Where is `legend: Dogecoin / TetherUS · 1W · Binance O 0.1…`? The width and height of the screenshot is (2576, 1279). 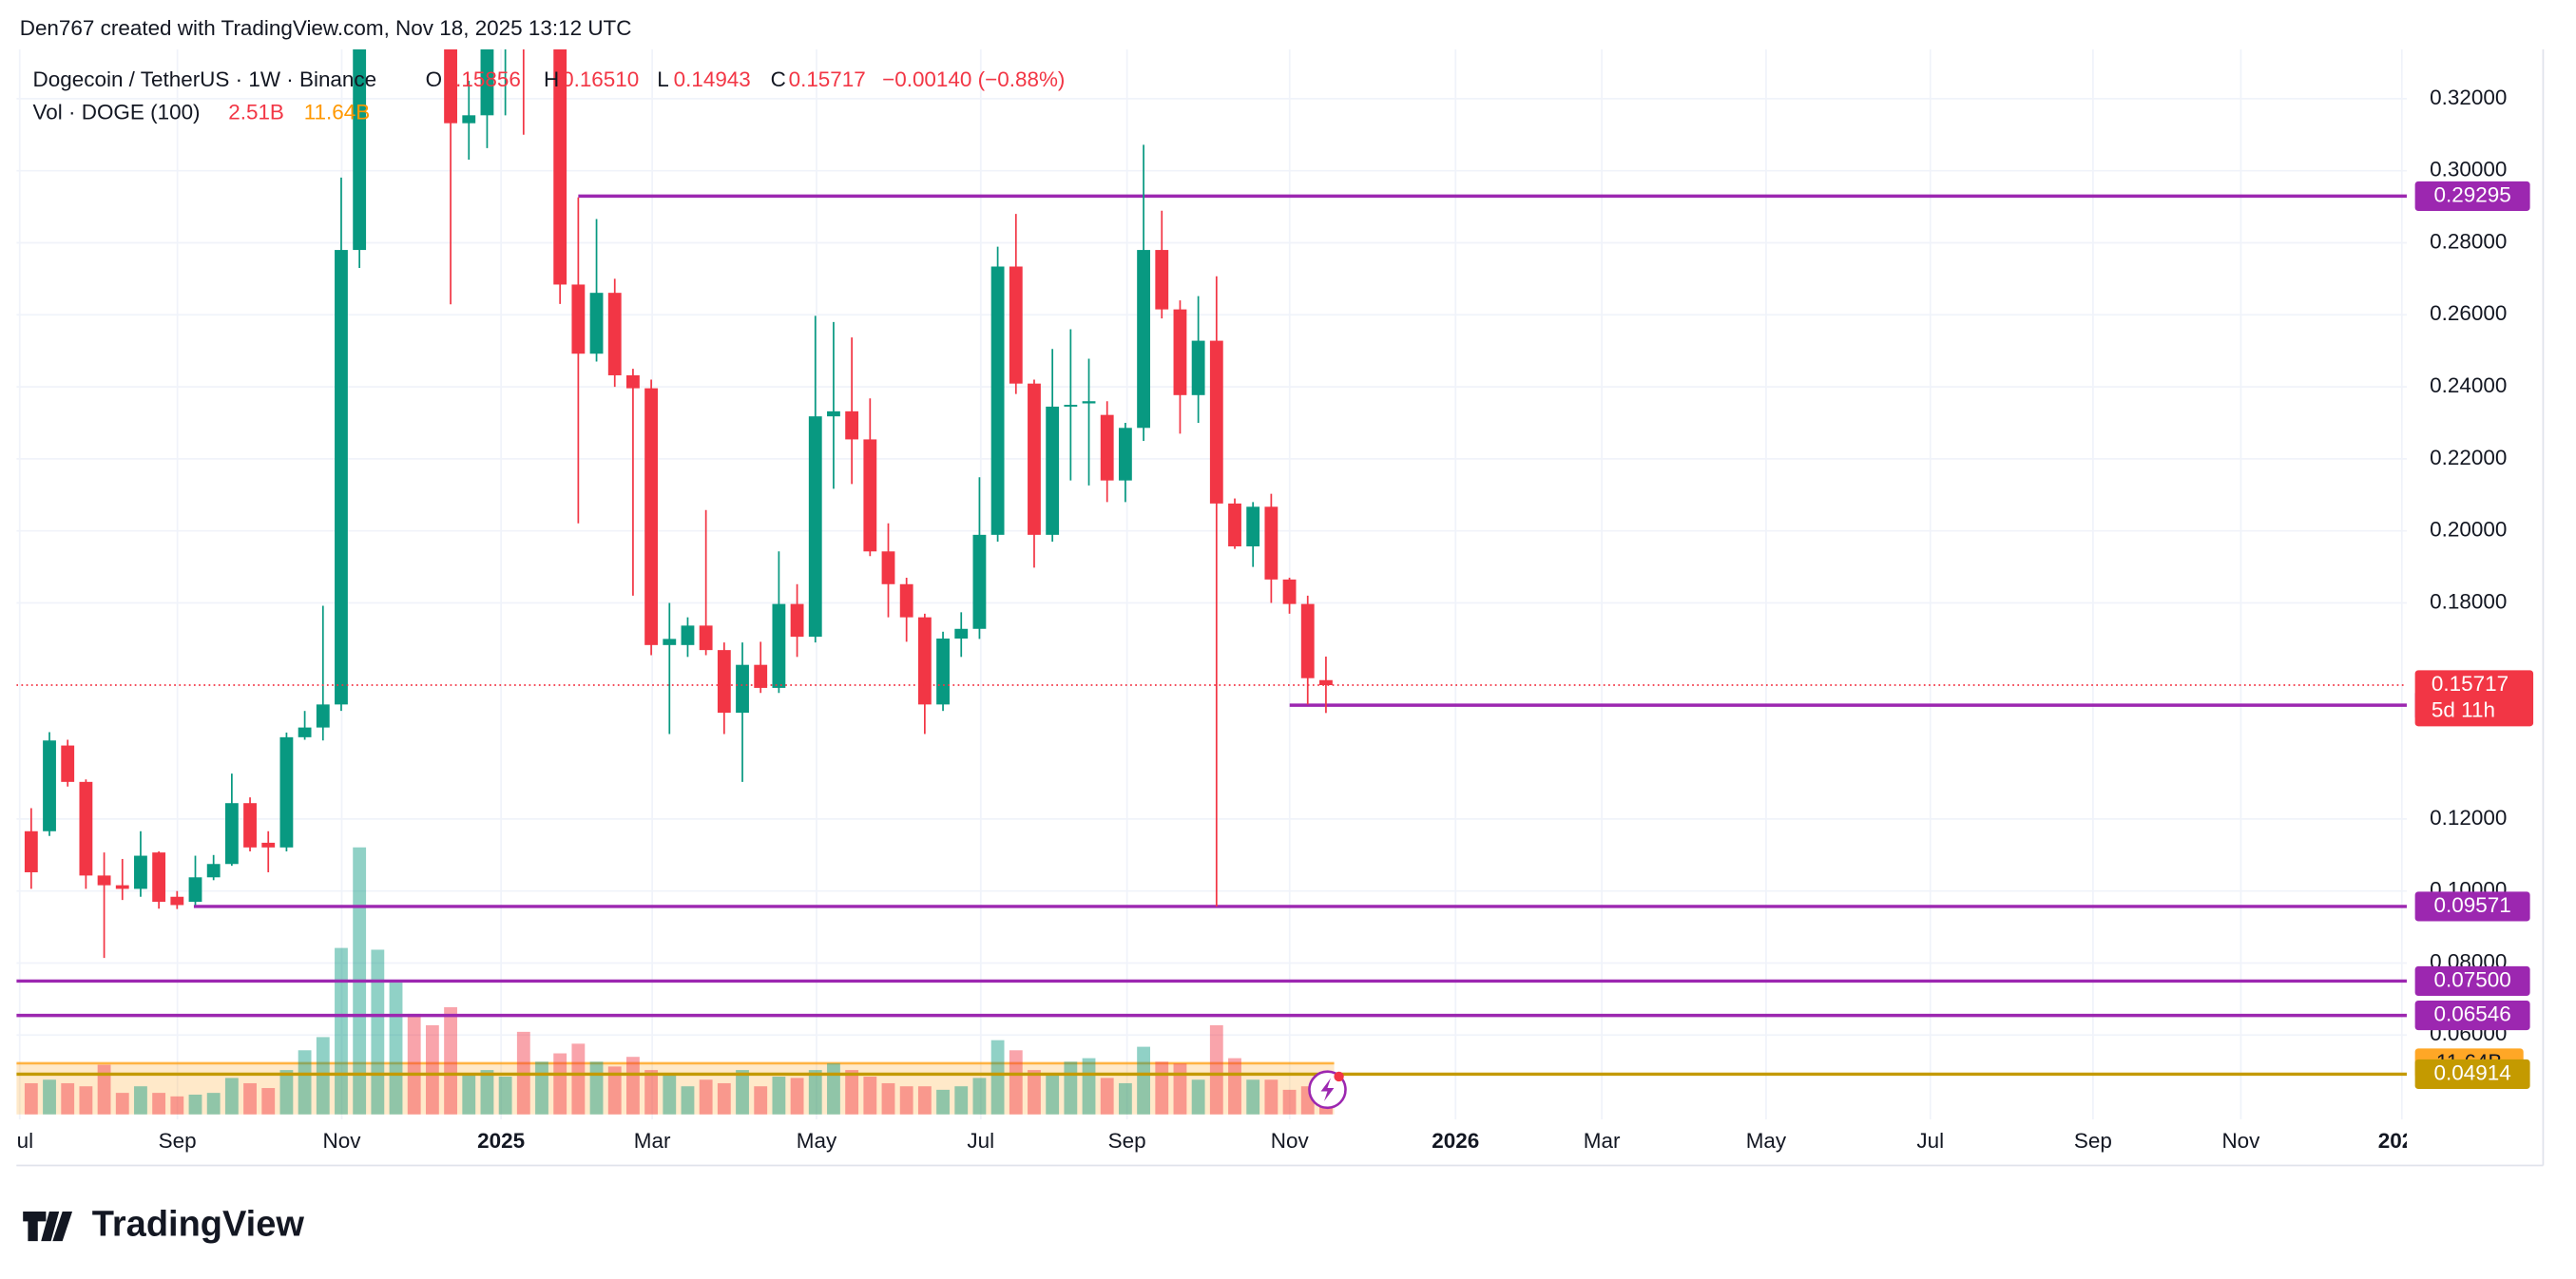 legend: Dogecoin / TetherUS · 1W · Binance O 0.1… is located at coordinates (550, 95).